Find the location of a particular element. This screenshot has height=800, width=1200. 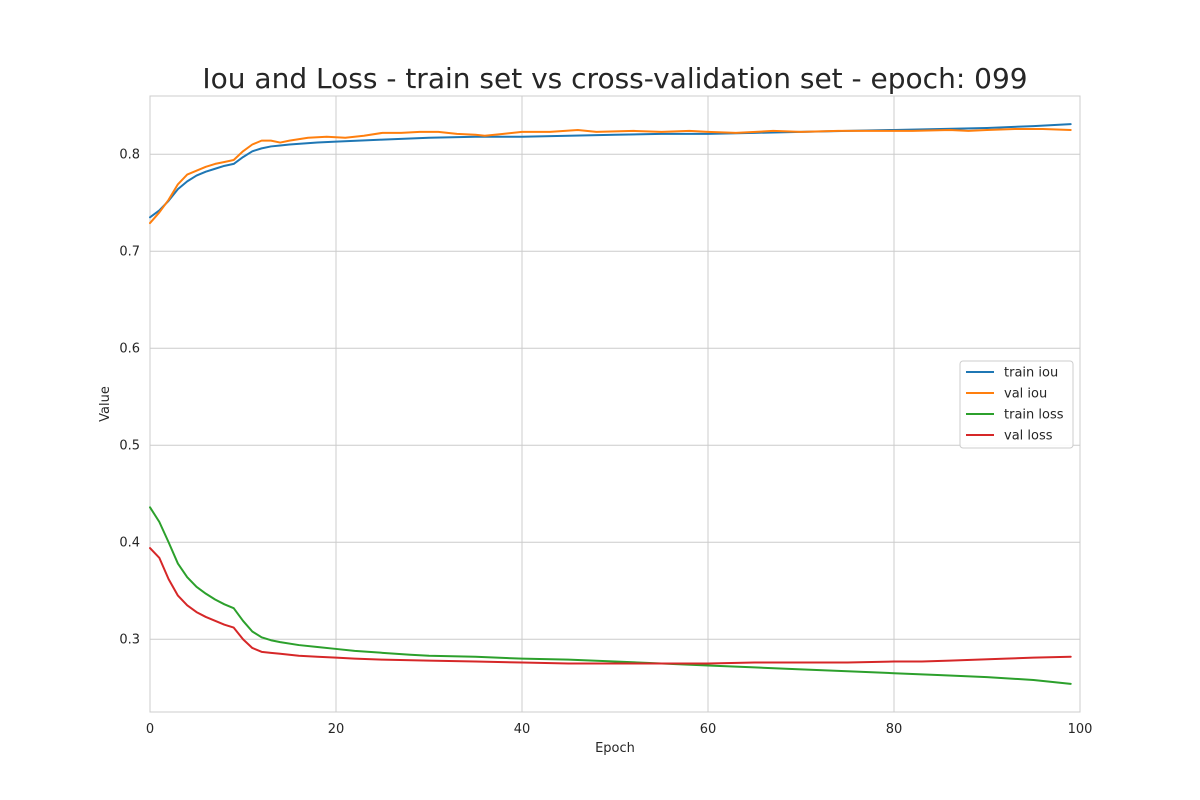

x-tick-labels: 0 20 40 60 80 100 is located at coordinates (619, 729).